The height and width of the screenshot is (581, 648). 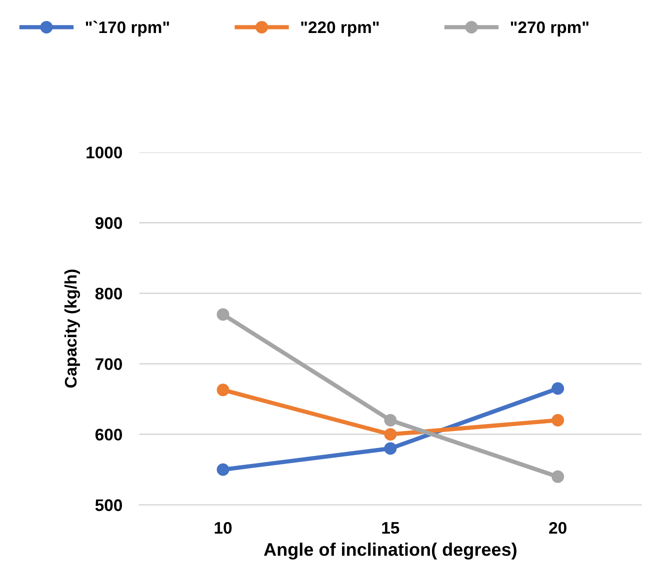 What do you see at coordinates (391, 528) in the screenshot?
I see `x-tick-label: 15` at bounding box center [391, 528].